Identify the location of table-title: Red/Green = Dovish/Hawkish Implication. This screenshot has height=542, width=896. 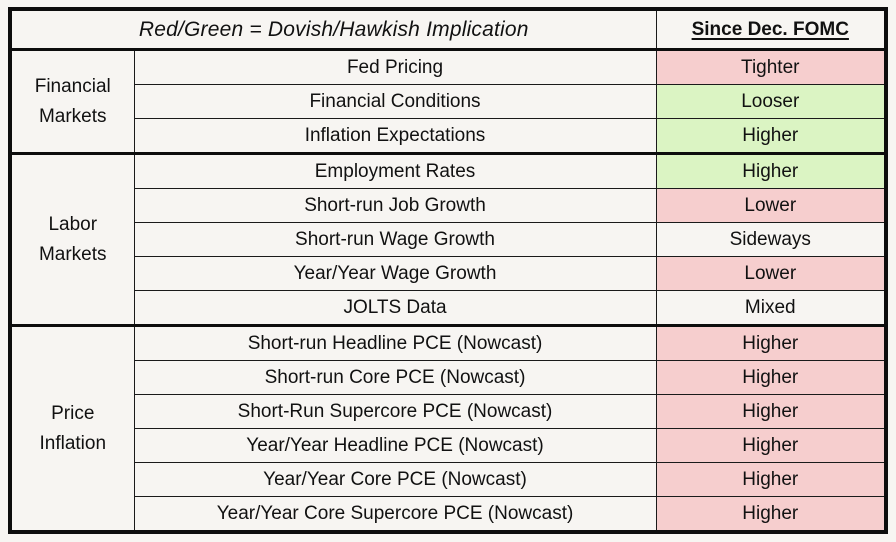
(333, 29).